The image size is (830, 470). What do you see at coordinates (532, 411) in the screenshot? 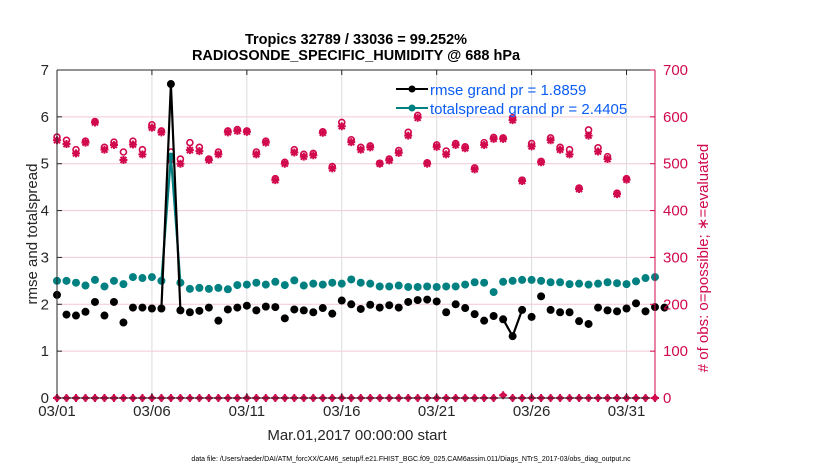
I see `x-tick-label: 03/26` at bounding box center [532, 411].